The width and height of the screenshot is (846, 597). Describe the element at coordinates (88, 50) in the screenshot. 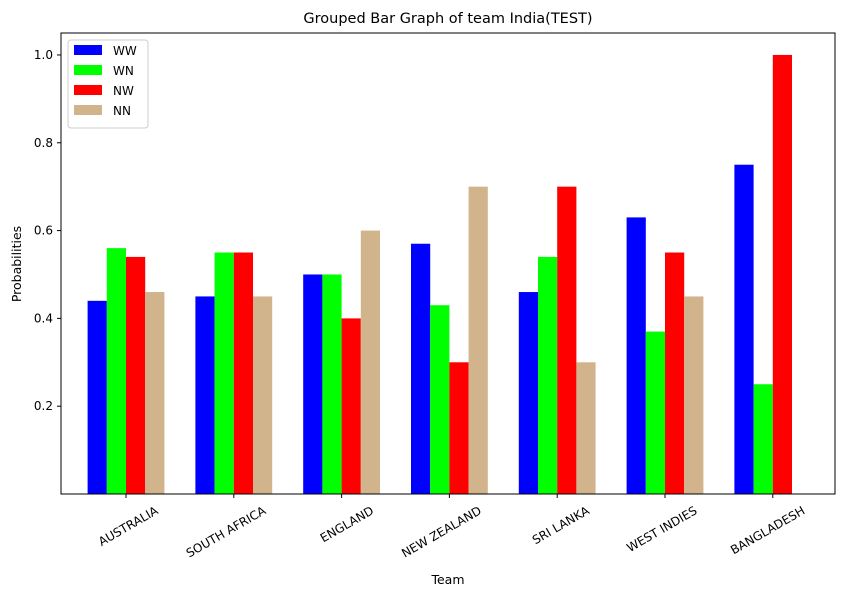

I see `legend-swatch-ww` at that location.